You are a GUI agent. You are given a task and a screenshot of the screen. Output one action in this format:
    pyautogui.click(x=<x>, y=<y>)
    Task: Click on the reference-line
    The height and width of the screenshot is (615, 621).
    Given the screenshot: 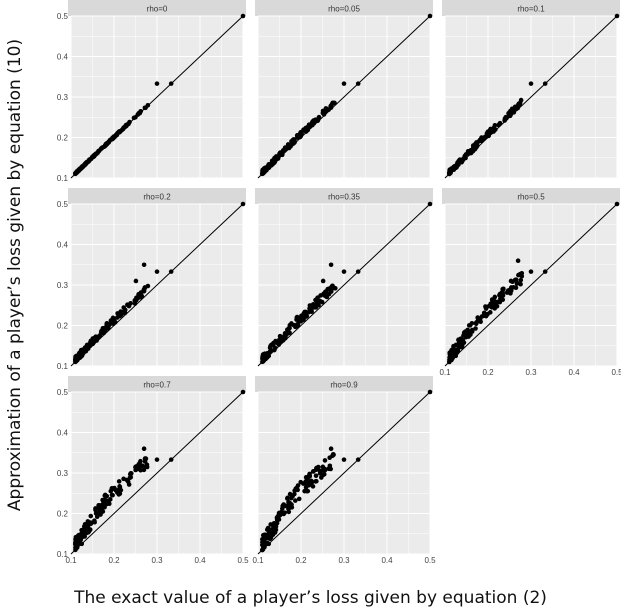 What is the action you would take?
    pyautogui.click(x=157, y=473)
    